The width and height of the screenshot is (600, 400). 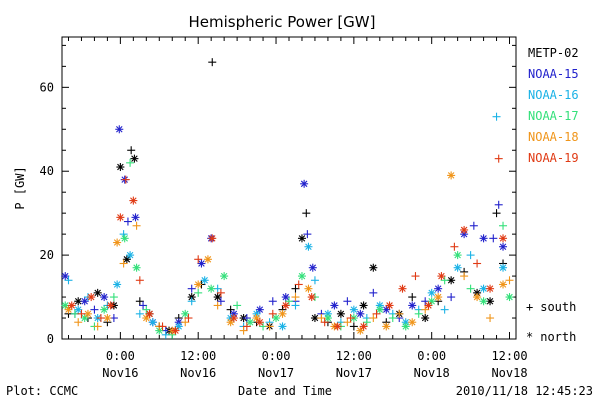 What do you see at coordinates (529, 307) in the screenshot?
I see `marker-legend-symbol: +` at bounding box center [529, 307].